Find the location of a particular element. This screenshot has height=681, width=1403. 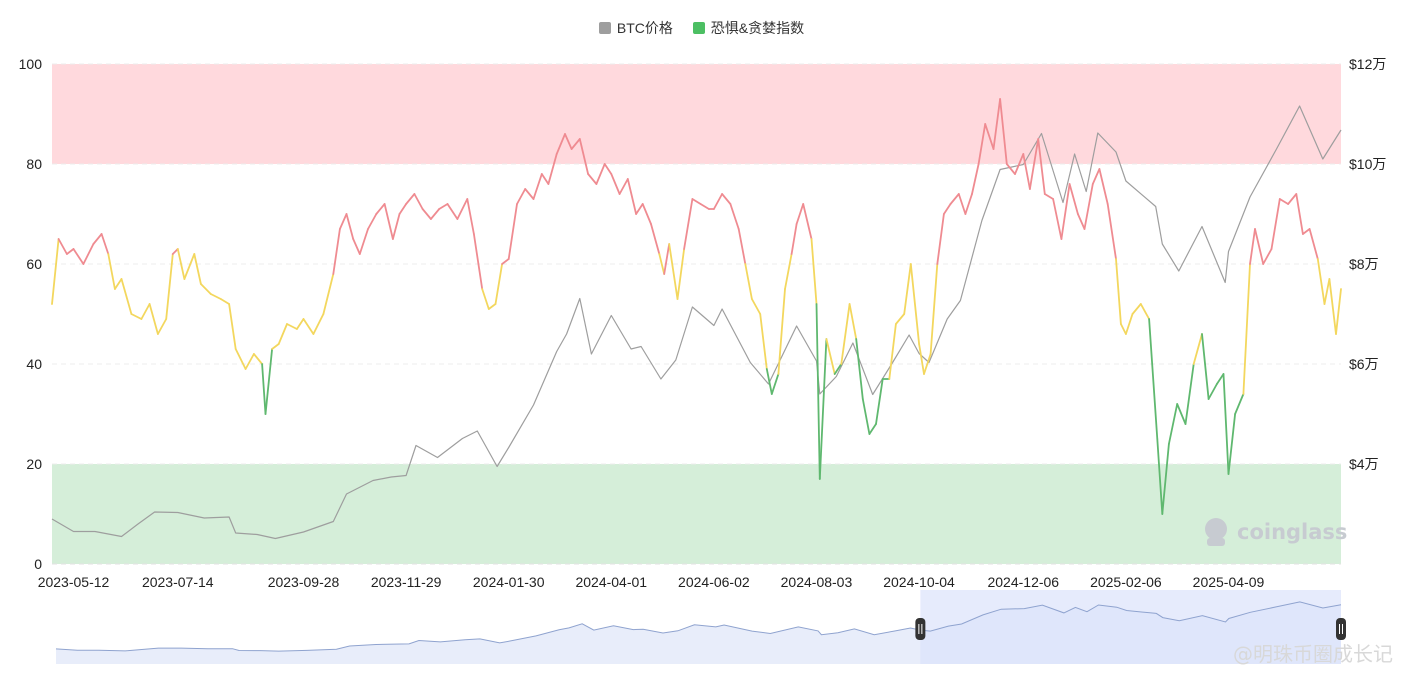

navigator-selected-range is located at coordinates (1130, 627).